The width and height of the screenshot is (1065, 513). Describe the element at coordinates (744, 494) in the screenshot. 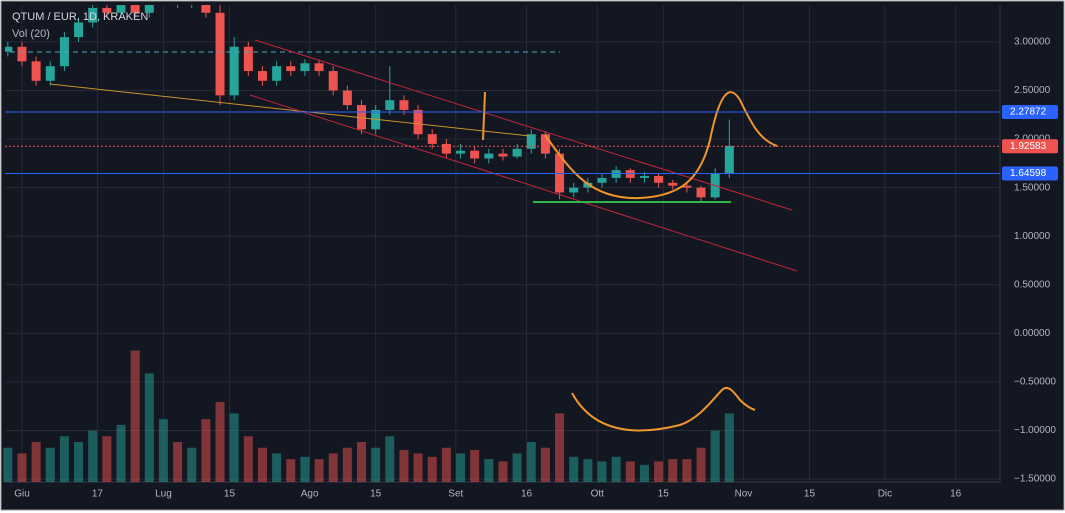

I see `x-tick-label: Nov` at that location.